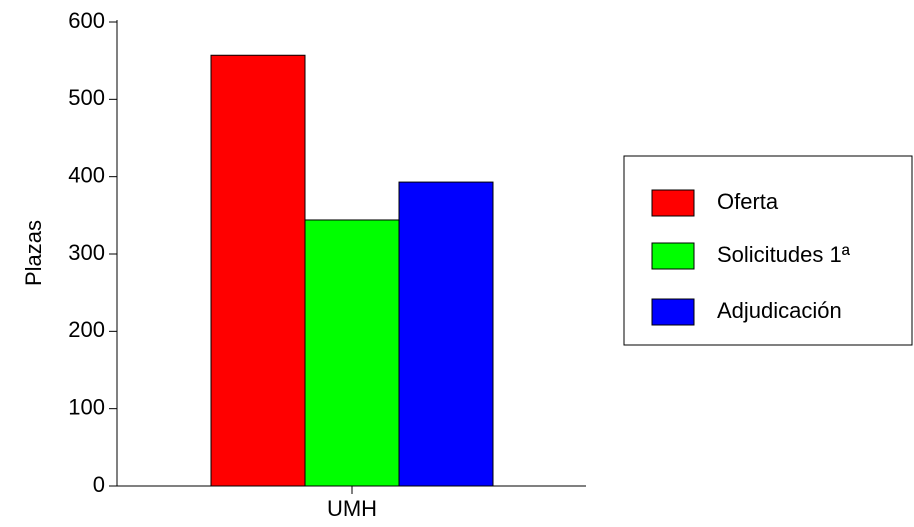 This screenshot has width=914, height=527. I want to click on y-ticks: 0 100 200 300 400 500 600, so click(92, 252).